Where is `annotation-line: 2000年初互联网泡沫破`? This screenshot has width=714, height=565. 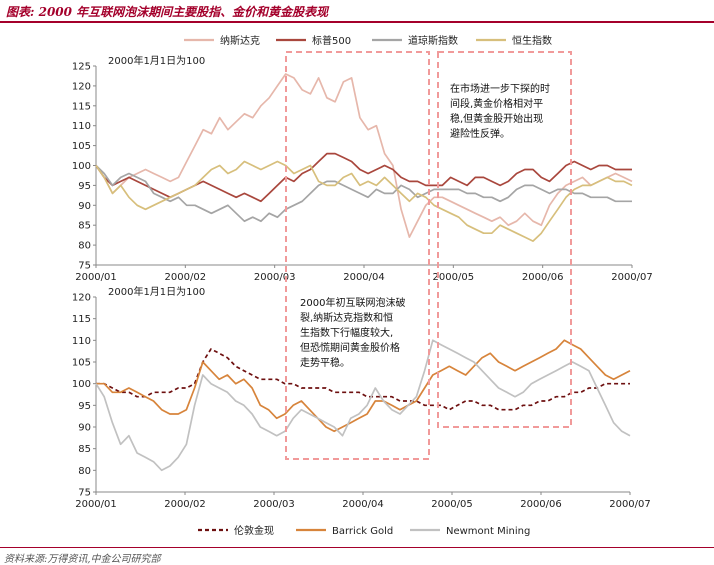 annotation-line: 2000年初互联网泡沫破 is located at coordinates (352, 302).